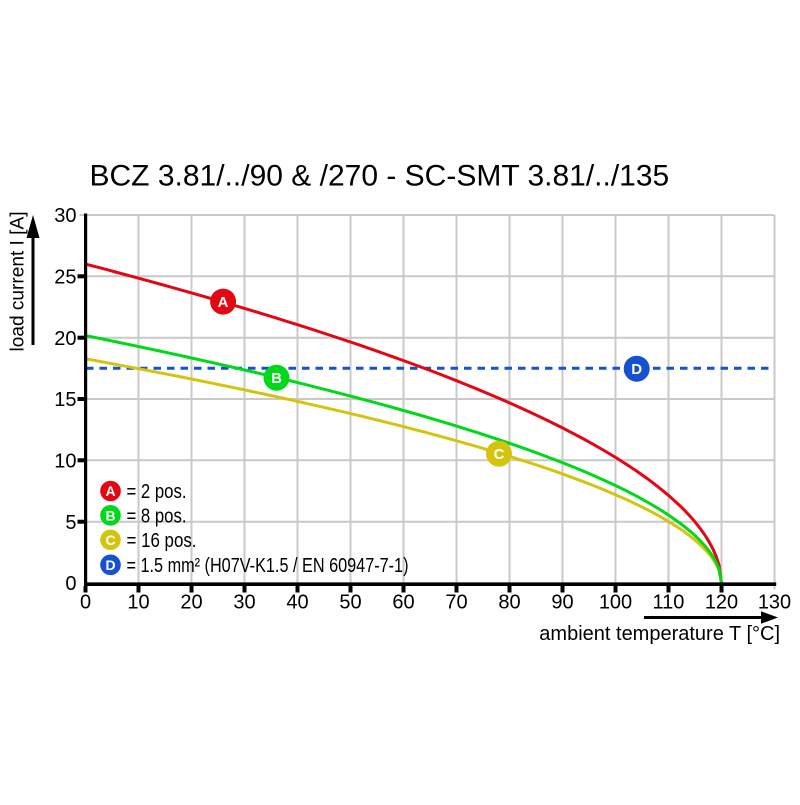  What do you see at coordinates (774, 603) in the screenshot?
I see `svg-text: 130` at bounding box center [774, 603].